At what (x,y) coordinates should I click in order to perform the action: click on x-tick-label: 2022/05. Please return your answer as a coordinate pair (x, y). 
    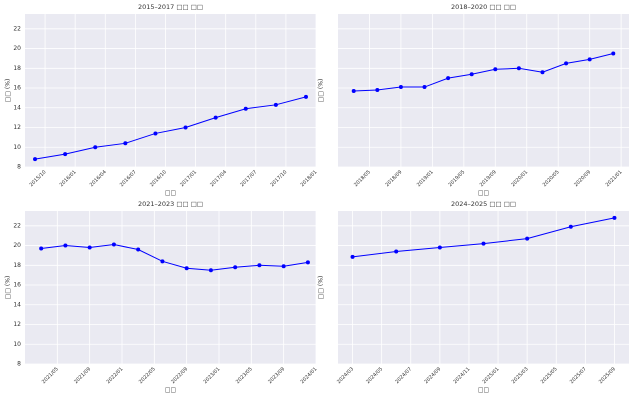
    Looking at the image, I should click on (147, 375).